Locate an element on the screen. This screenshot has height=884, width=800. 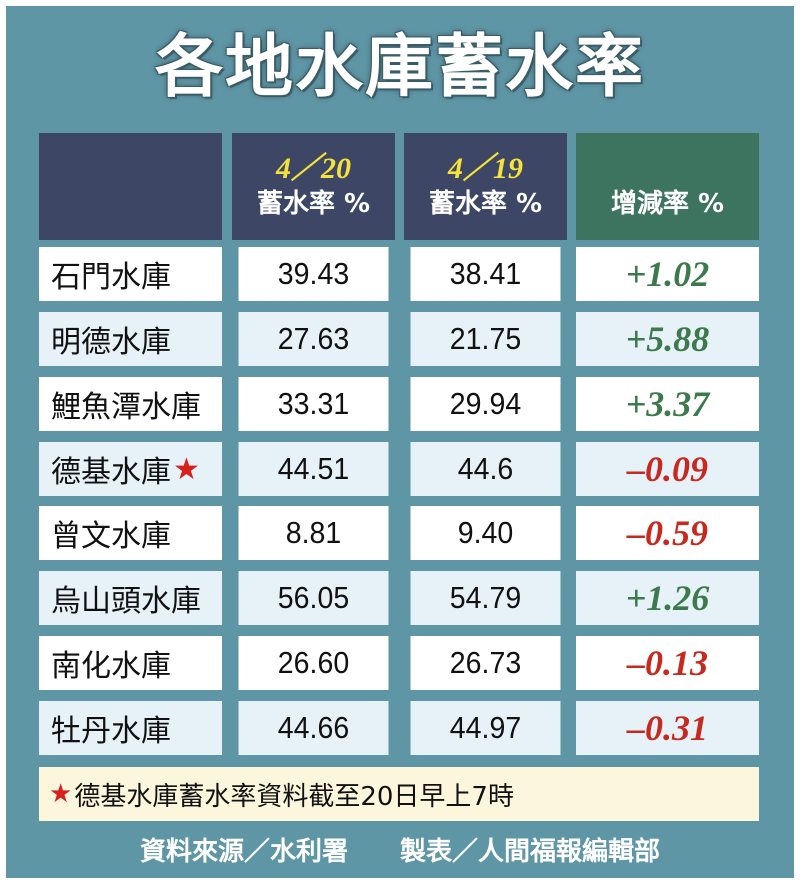
table-cell-rate-0419: 44.97 is located at coordinates (485, 728).